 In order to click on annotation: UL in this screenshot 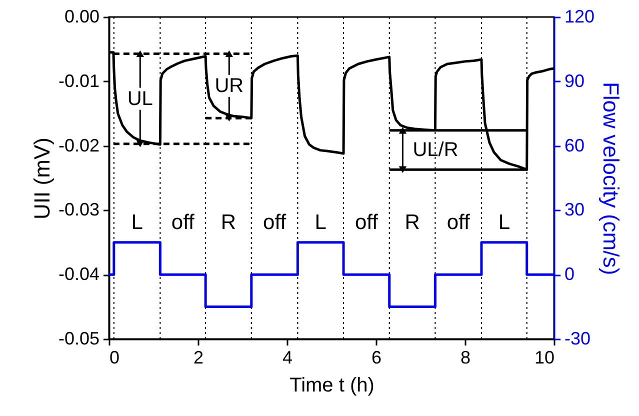, I will do `click(140, 99)`.